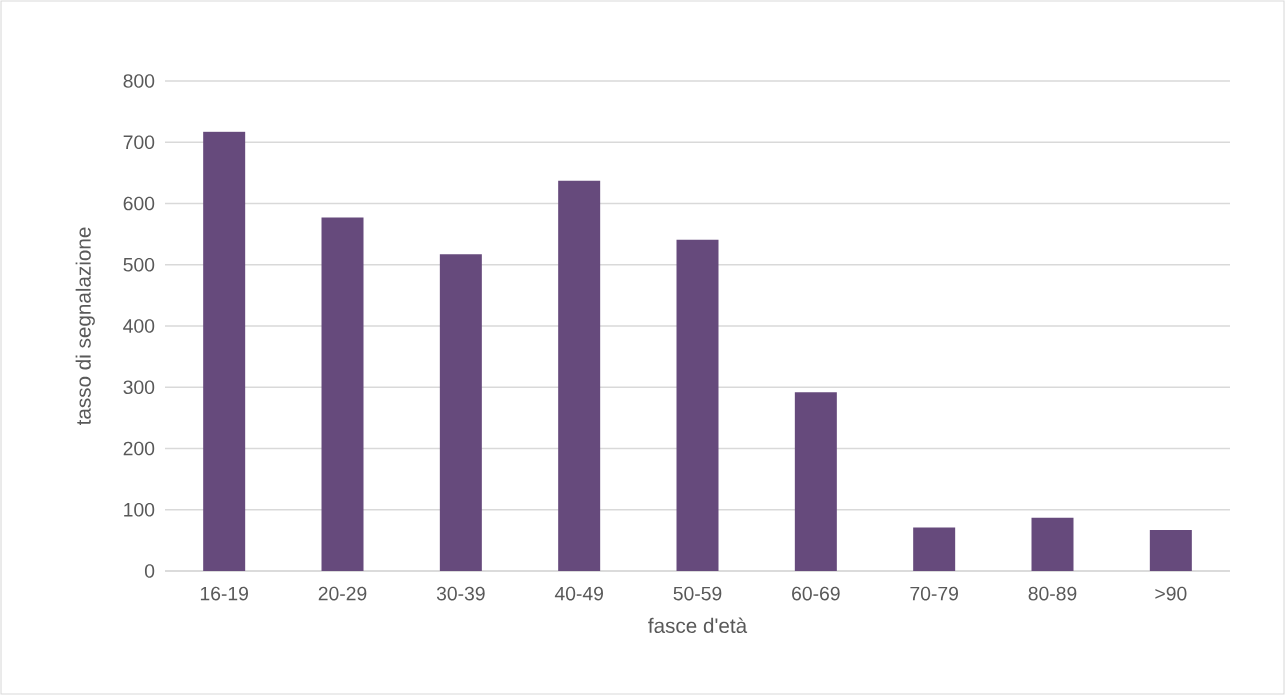 The height and width of the screenshot is (695, 1285). What do you see at coordinates (698, 625) in the screenshot?
I see `x-axis-title: fasce d'età` at bounding box center [698, 625].